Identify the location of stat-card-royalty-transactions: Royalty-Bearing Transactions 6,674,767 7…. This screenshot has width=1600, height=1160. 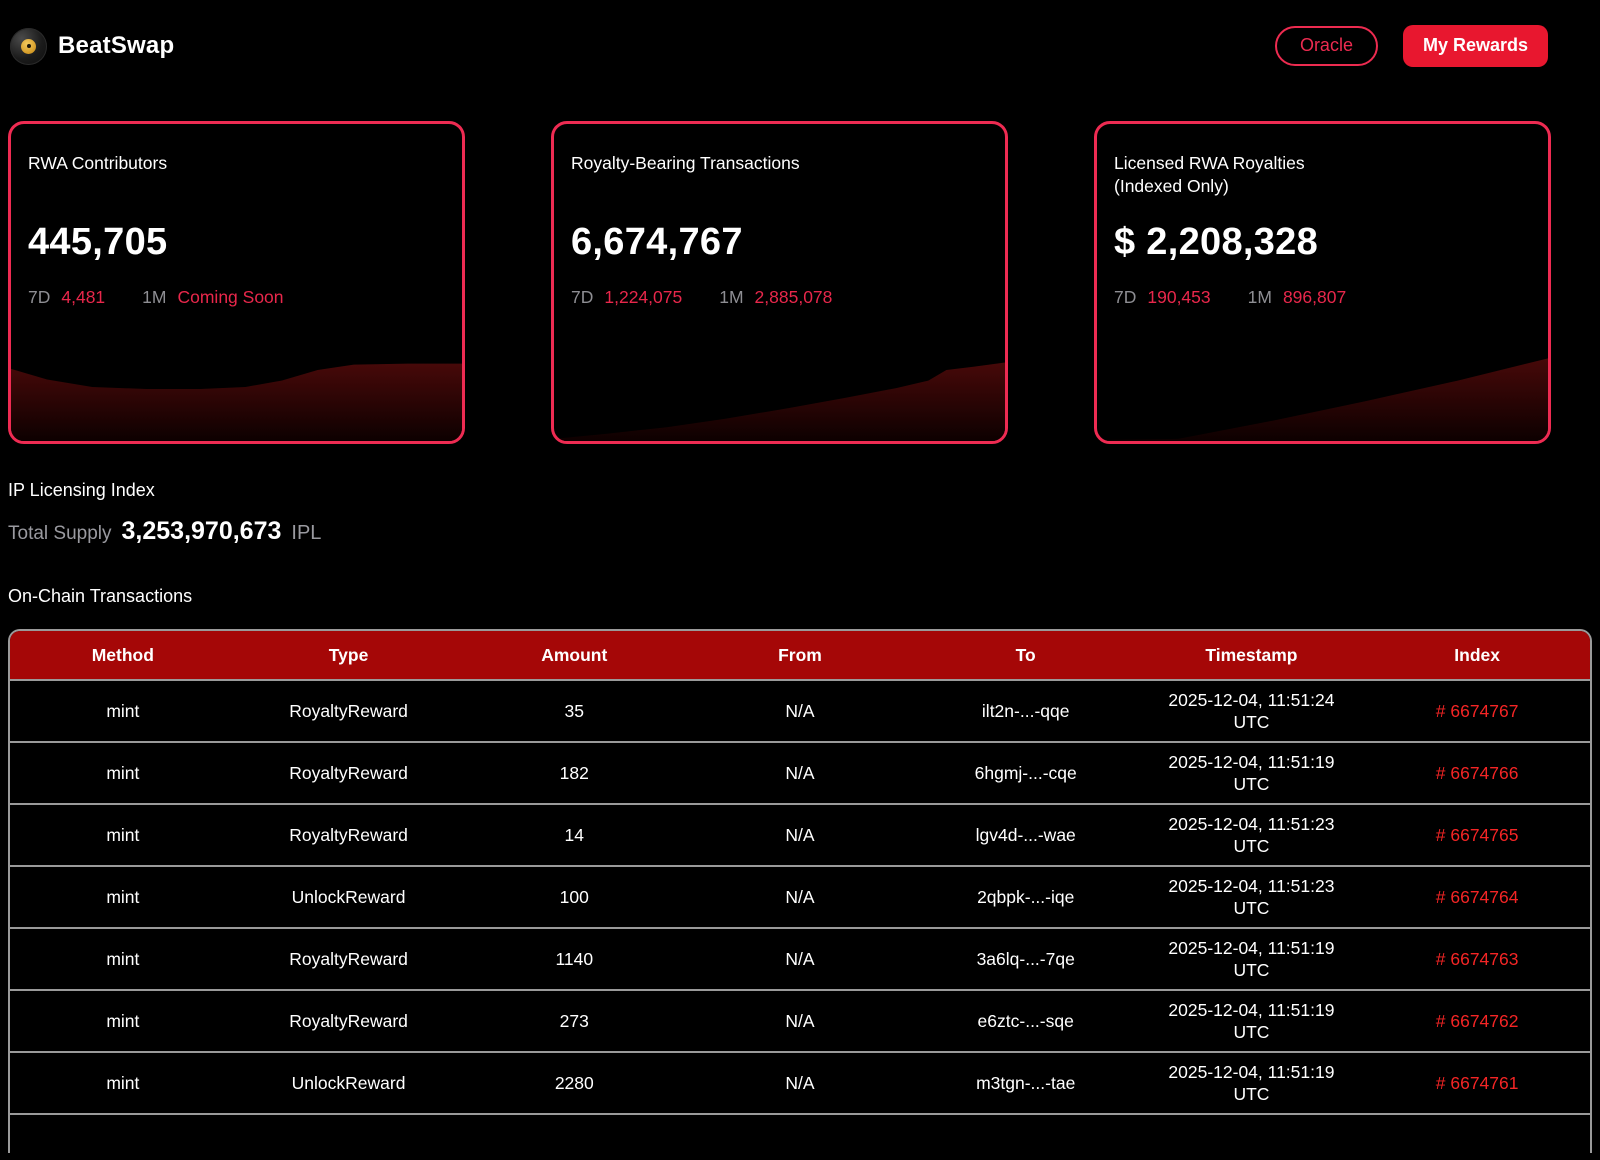
(779, 282).